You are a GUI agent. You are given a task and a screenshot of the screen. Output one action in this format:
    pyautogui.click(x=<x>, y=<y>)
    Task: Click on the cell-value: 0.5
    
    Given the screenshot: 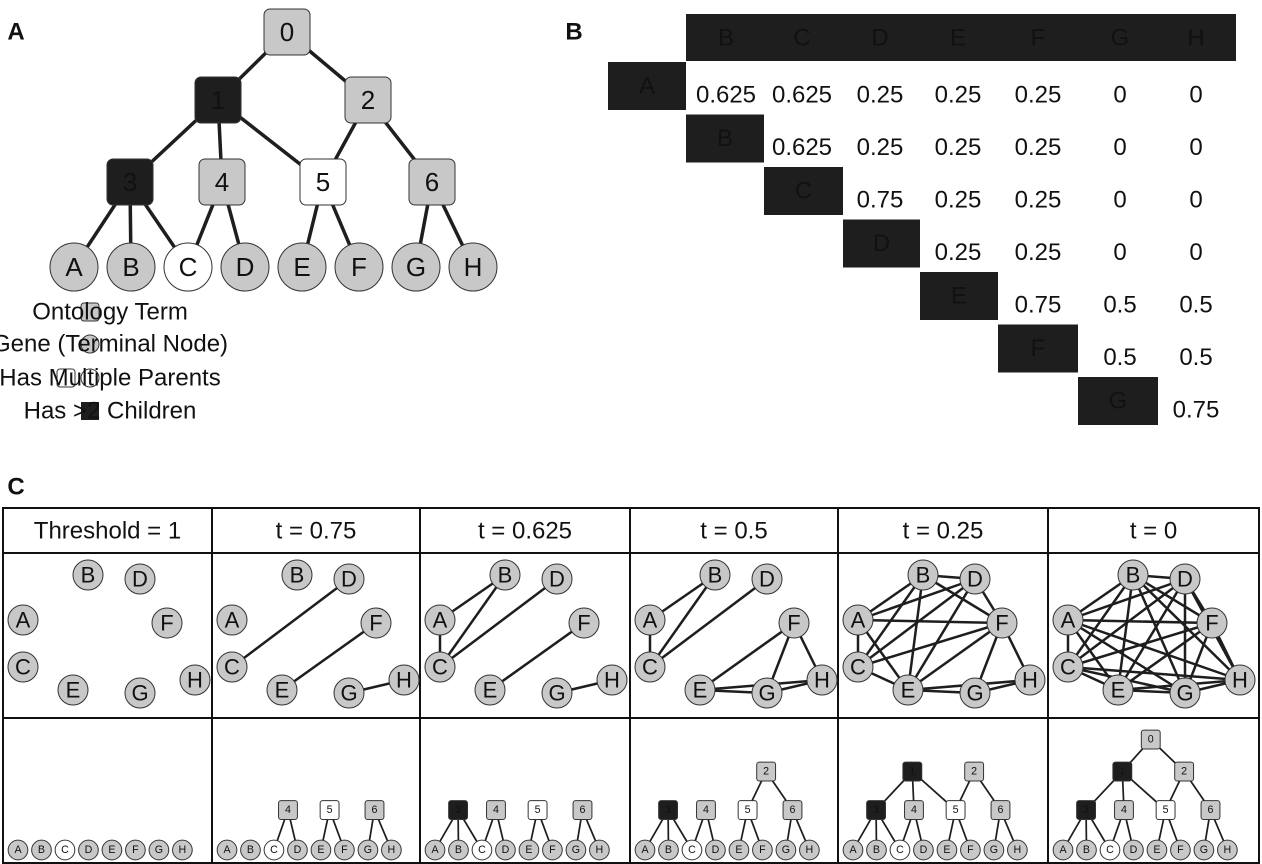 What is the action you would take?
    pyautogui.click(x=1119, y=357)
    